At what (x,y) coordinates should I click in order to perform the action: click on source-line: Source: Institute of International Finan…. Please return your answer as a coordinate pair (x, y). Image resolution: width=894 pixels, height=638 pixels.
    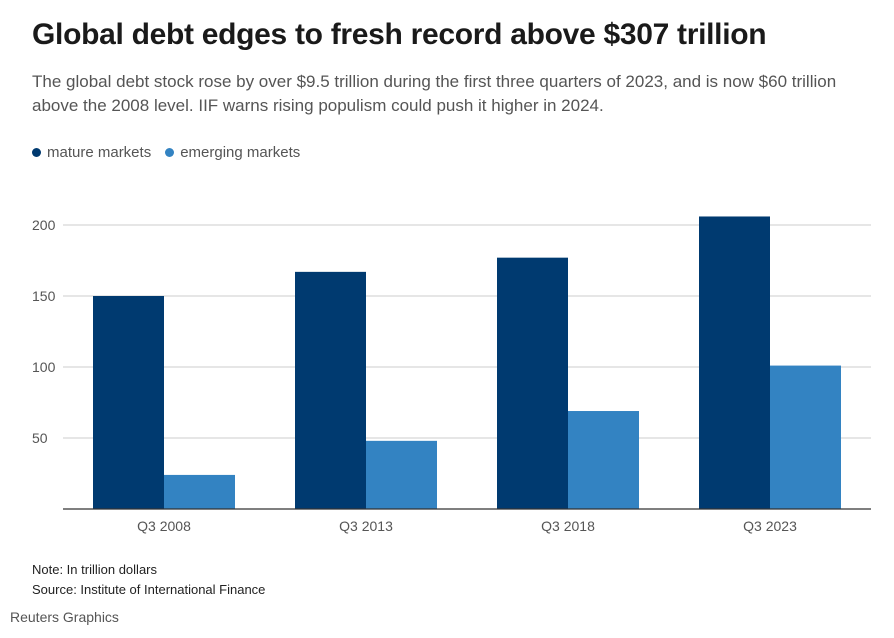
    Looking at the image, I should click on (149, 589).